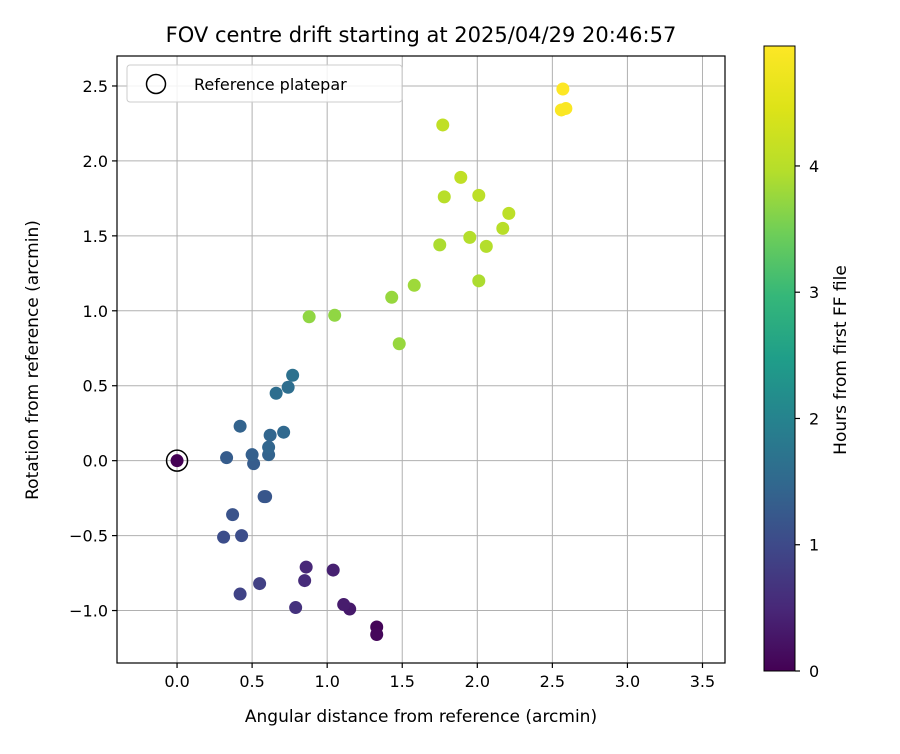 The width and height of the screenshot is (900, 754). Describe the element at coordinates (95, 461) in the screenshot. I see `y-tick-label: 0.0` at that location.